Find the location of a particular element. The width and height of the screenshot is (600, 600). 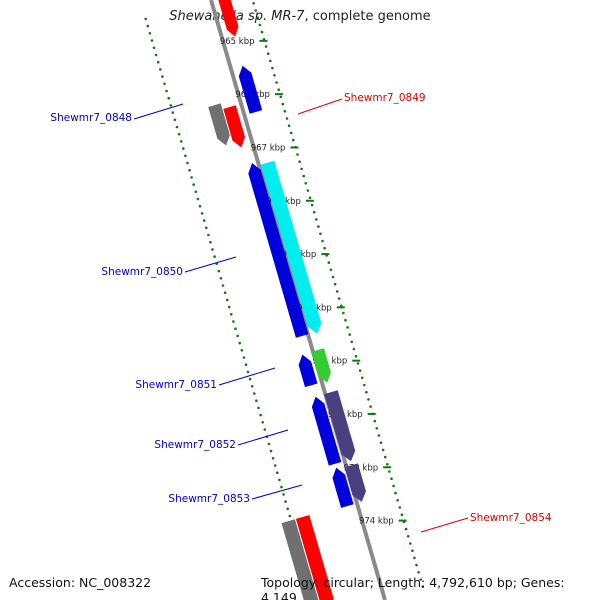

accession-text: Accession: NC_008322 is located at coordinates (80, 582).